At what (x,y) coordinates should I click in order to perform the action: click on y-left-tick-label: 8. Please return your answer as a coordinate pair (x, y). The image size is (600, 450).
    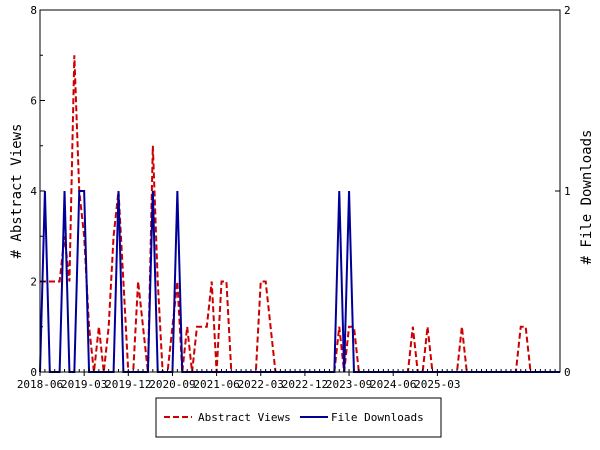
    Looking at the image, I should click on (33, 10).